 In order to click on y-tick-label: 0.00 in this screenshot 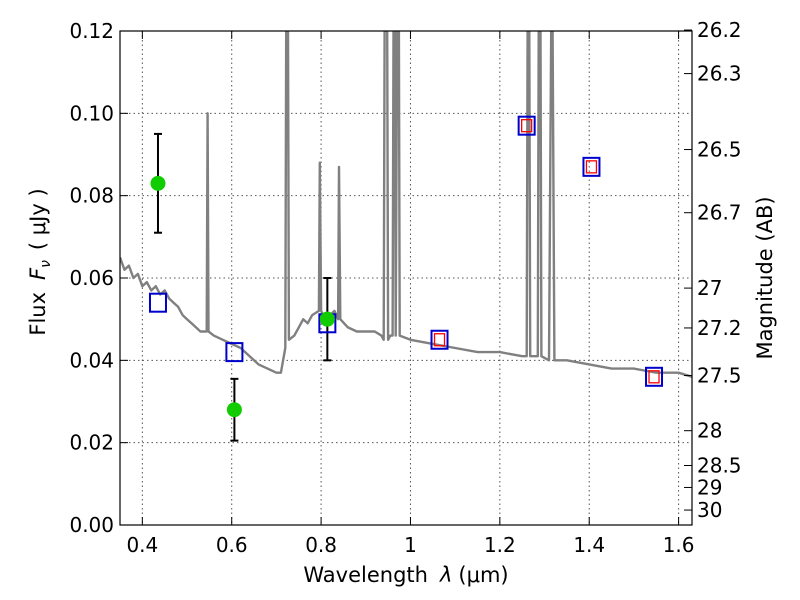, I will do `click(91, 525)`.